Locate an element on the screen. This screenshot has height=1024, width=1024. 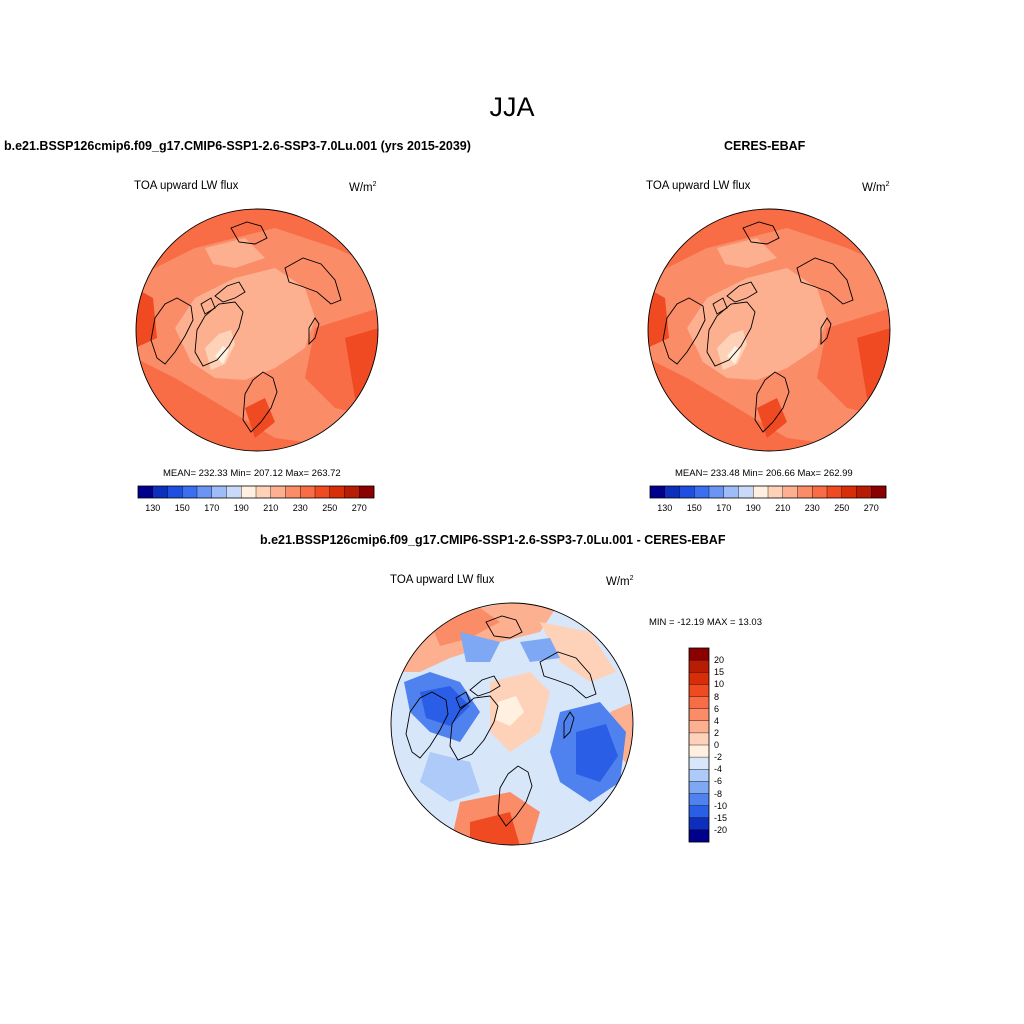
colorbar-tick-label: 250 is located at coordinates (330, 508).